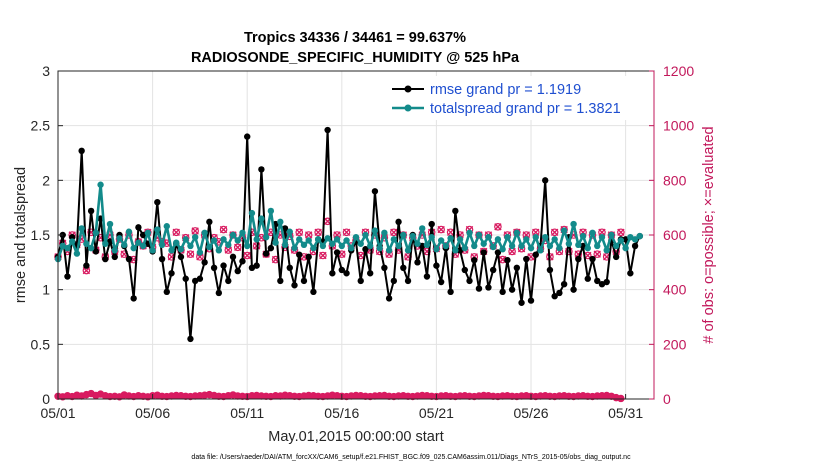 This screenshot has height=470, width=830. I want to click on y-tick-label: 1.5, so click(41, 235).